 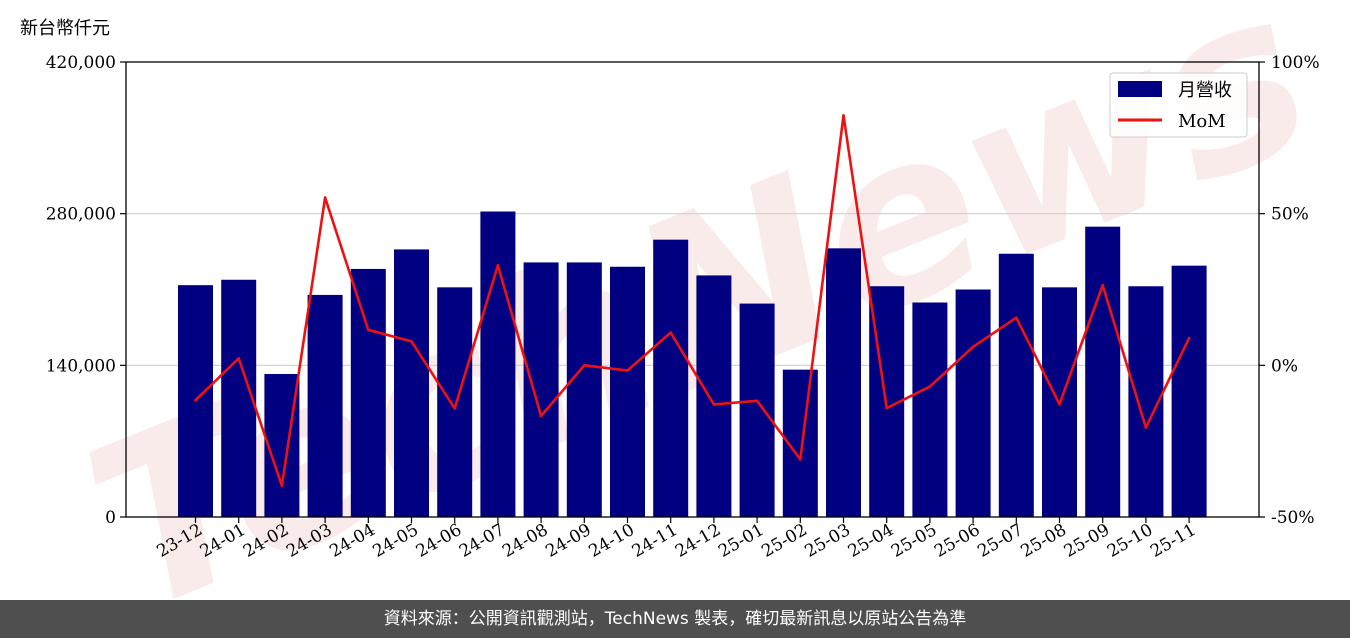 I want to click on x-tick-label: 24-10, so click(x=612, y=541).